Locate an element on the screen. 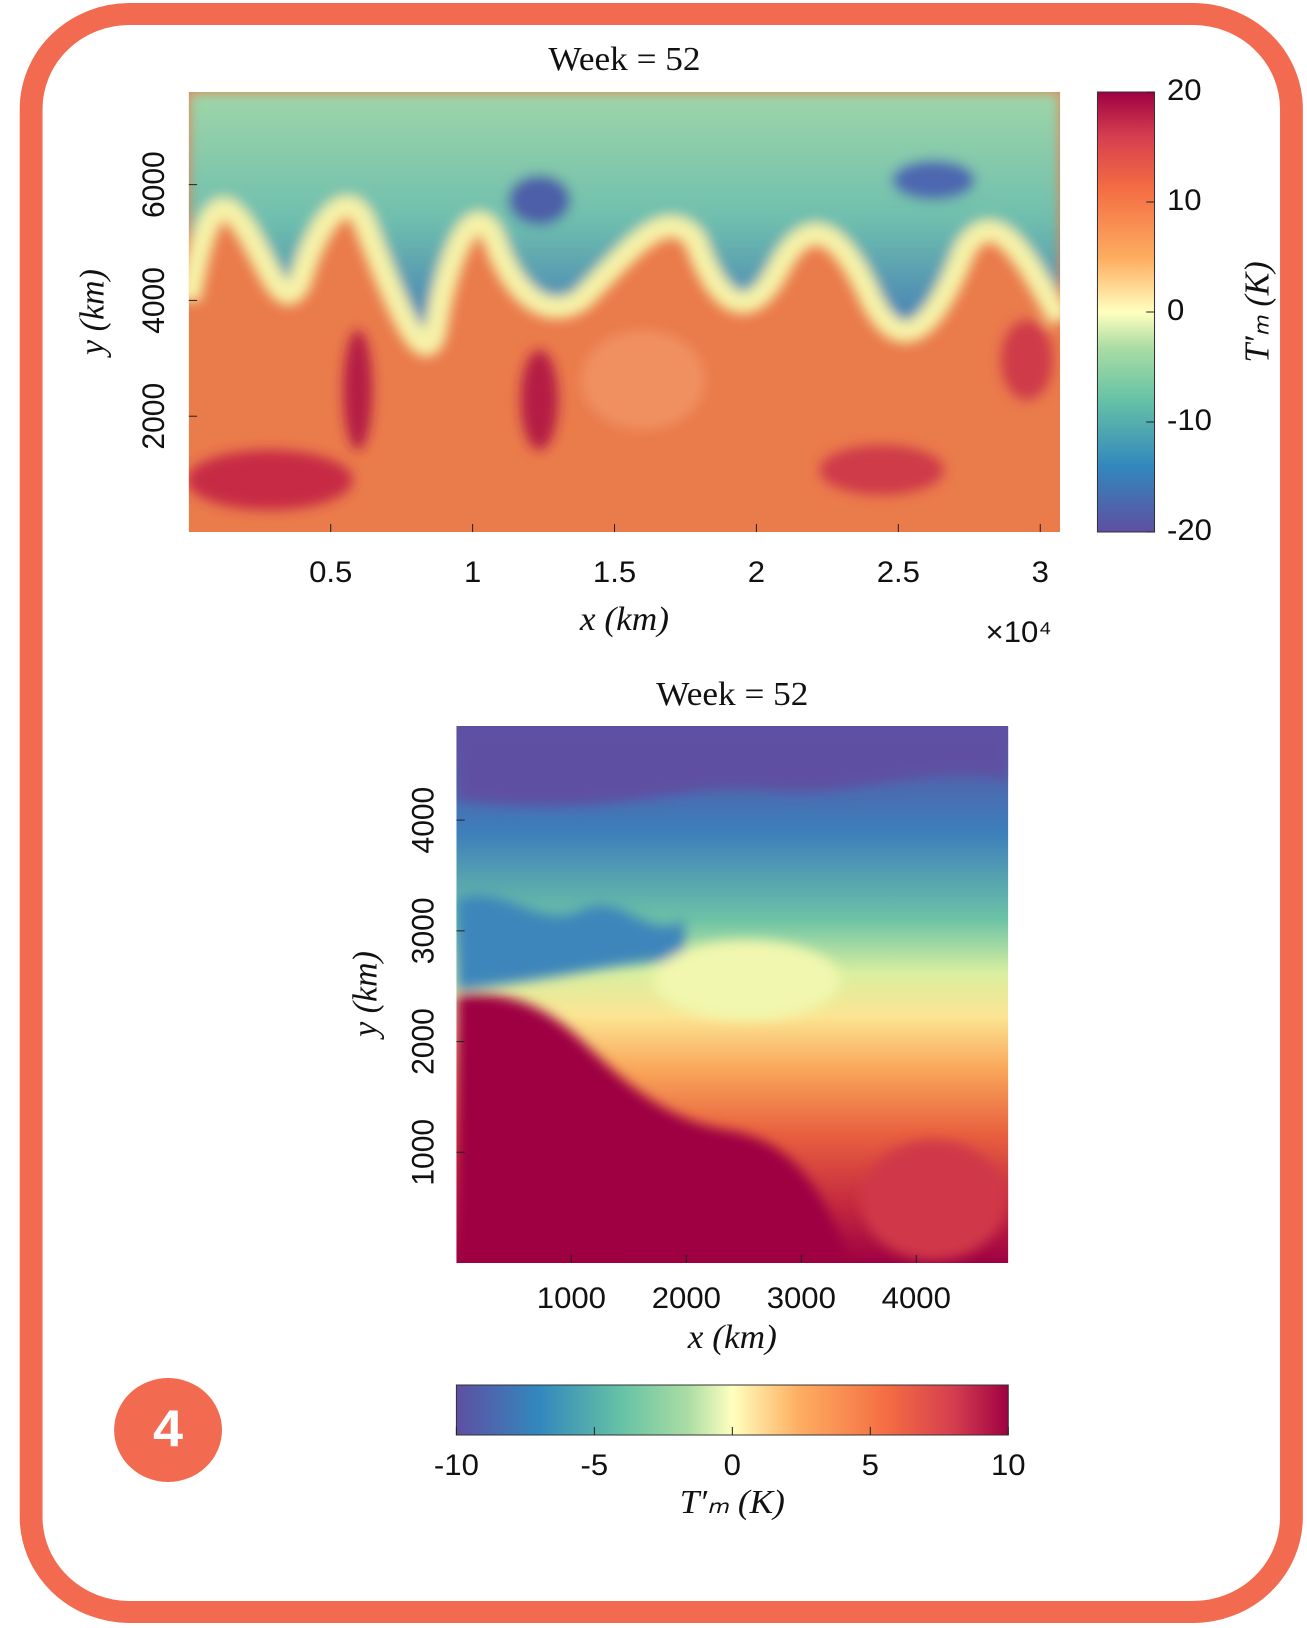  x-tick-label: 4000 is located at coordinates (916, 1297).